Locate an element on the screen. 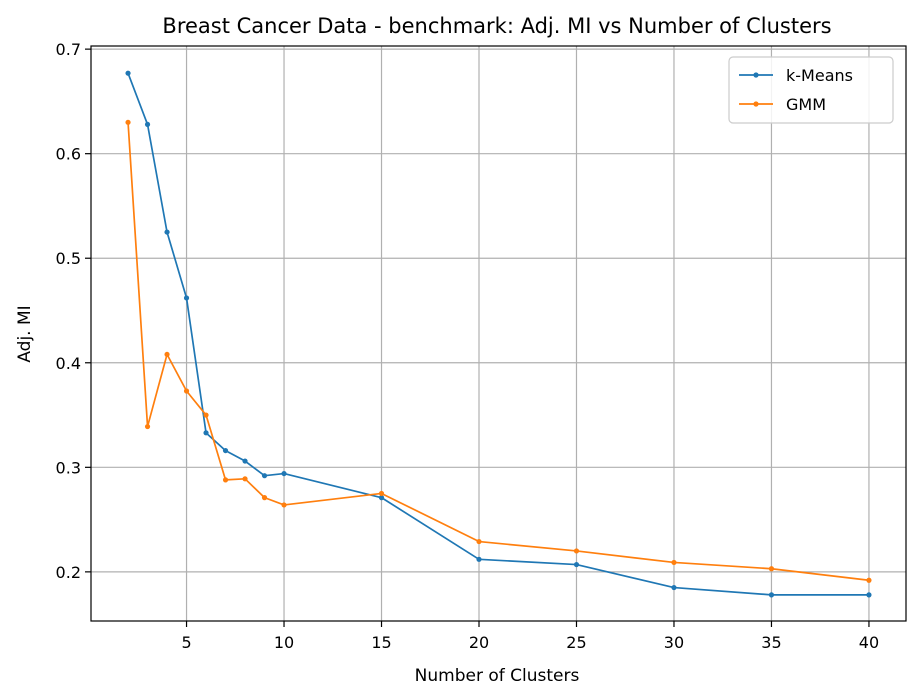 The height and width of the screenshot is (700, 922). x-tick-label: 10 is located at coordinates (284, 642).